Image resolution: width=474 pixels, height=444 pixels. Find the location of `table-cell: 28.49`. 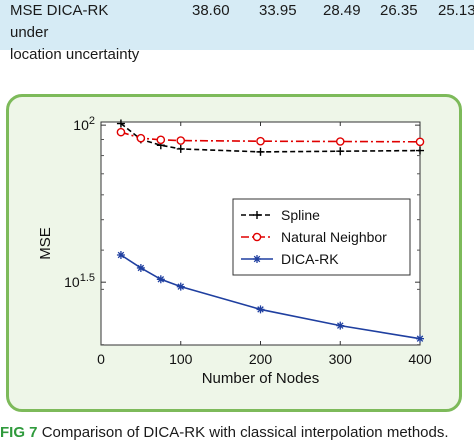

table-cell: 28.49 is located at coordinates (342, 10).